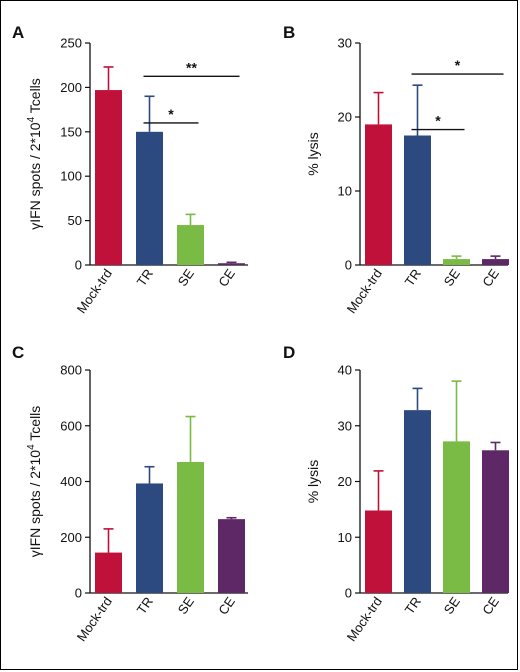 The height and width of the screenshot is (672, 520). Describe the element at coordinates (75, 220) in the screenshot. I see `y-tick-label: 50` at that location.